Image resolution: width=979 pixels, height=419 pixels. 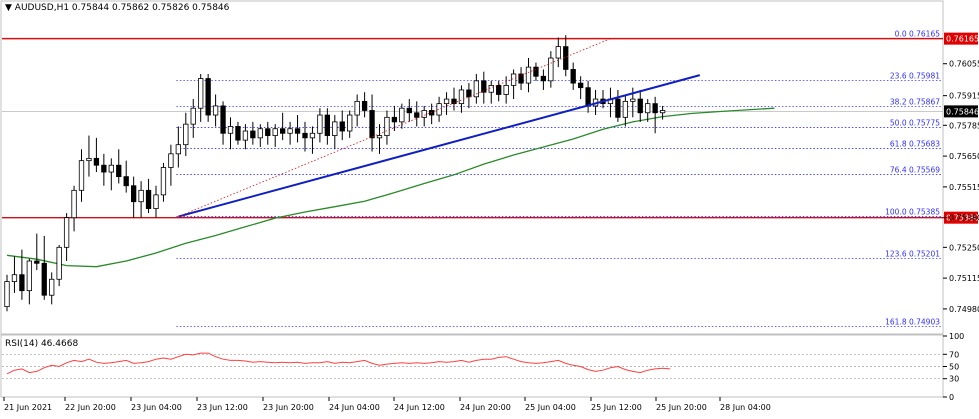 I want to click on price-tick-label: 0.75380, so click(x=964, y=218).